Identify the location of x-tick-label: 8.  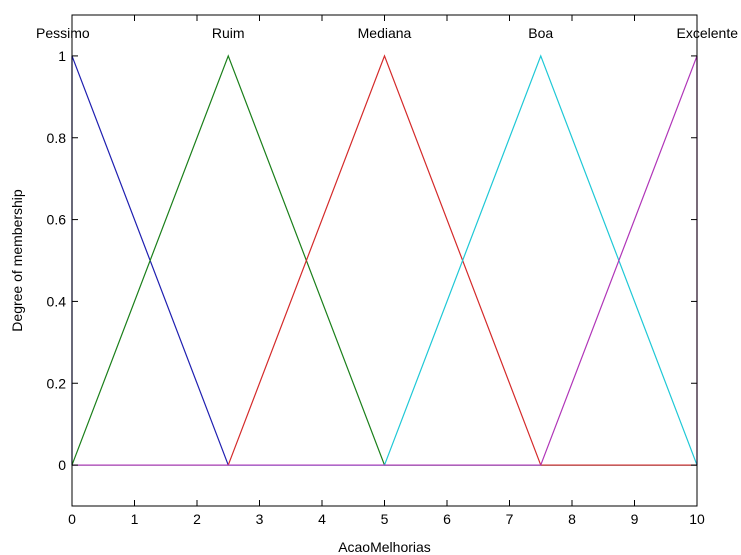
(572, 519).